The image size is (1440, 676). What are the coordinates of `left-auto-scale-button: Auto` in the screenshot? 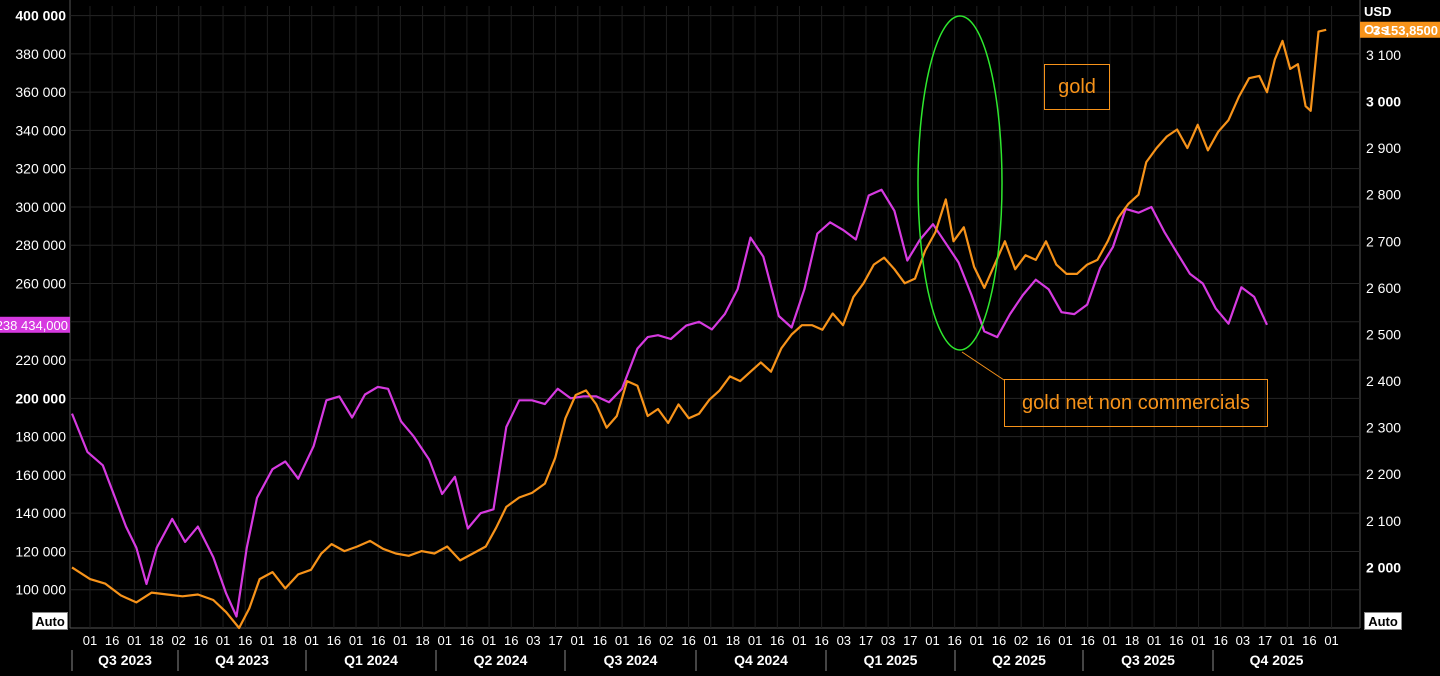 It's located at (50, 621).